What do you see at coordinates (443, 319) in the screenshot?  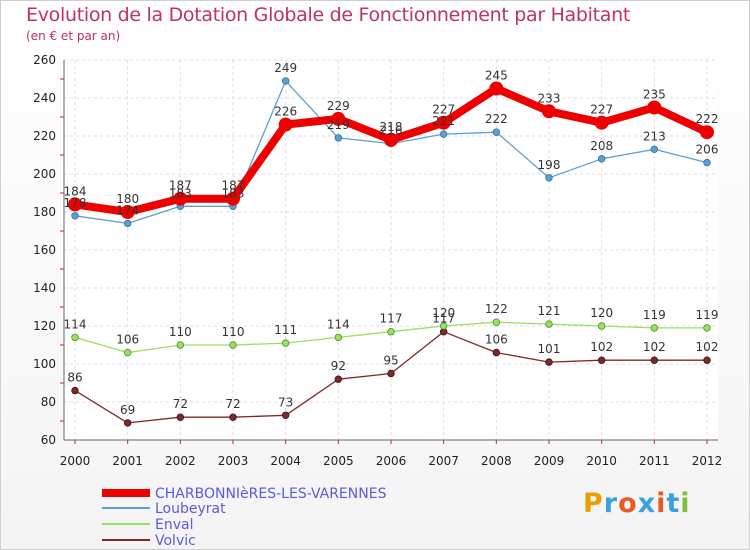 I see `data-label: 117` at bounding box center [443, 319].